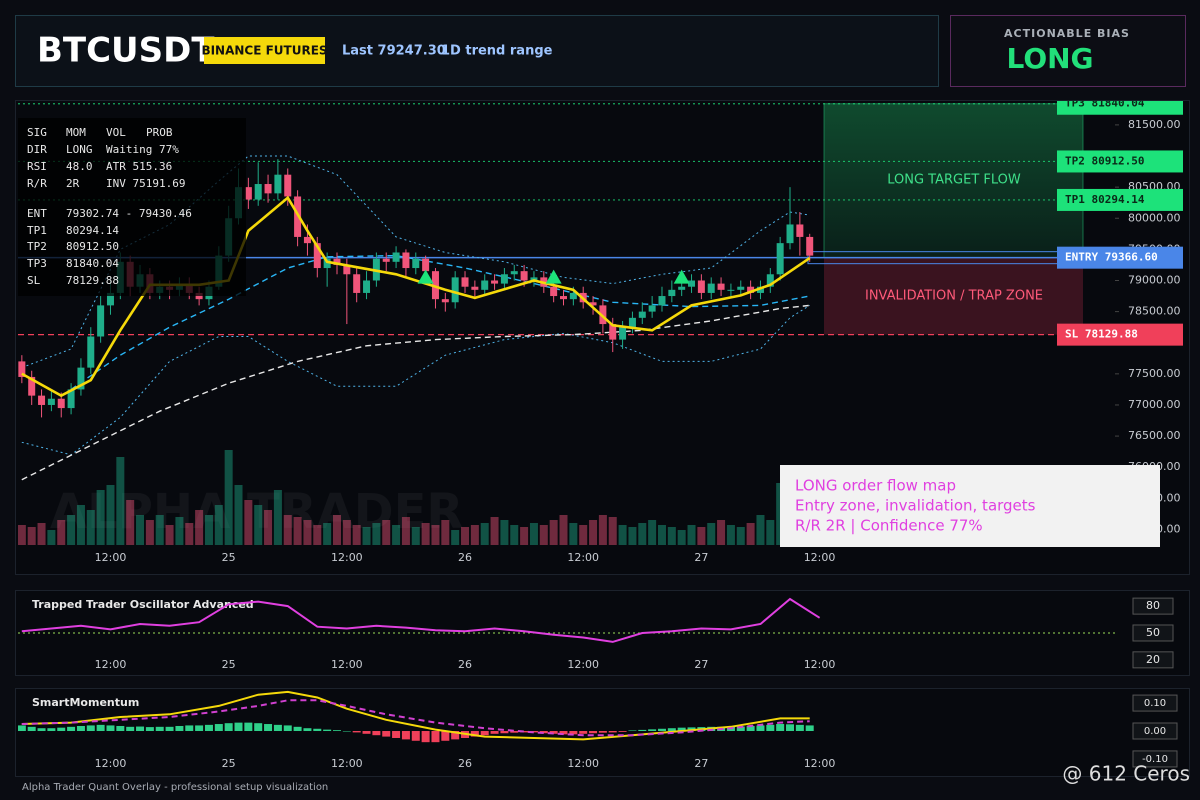  Describe the element at coordinates (1111, 257) in the screenshot. I see `level-label: ENTRY 79366.60` at that location.